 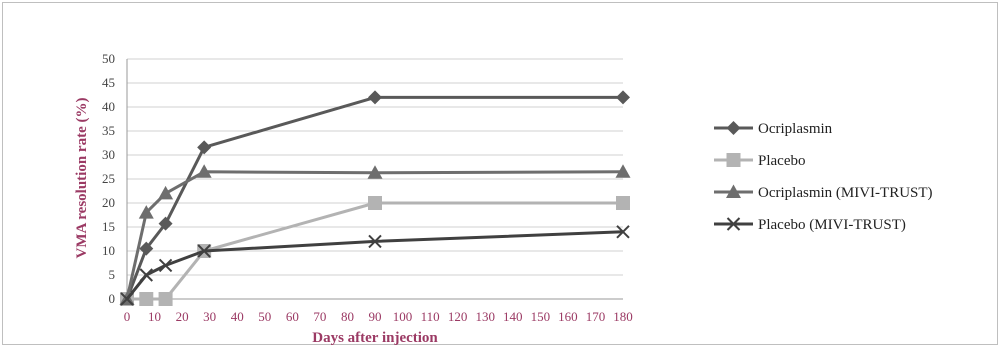 I want to click on x-tick-label: 50, so click(x=264, y=316).